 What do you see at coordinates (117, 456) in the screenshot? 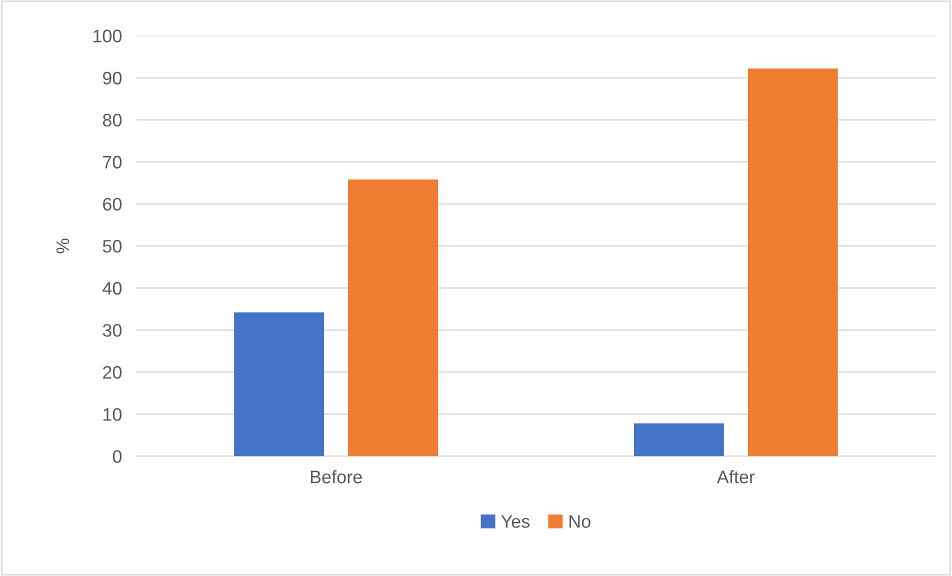
I see `y-tick-label: 0` at bounding box center [117, 456].